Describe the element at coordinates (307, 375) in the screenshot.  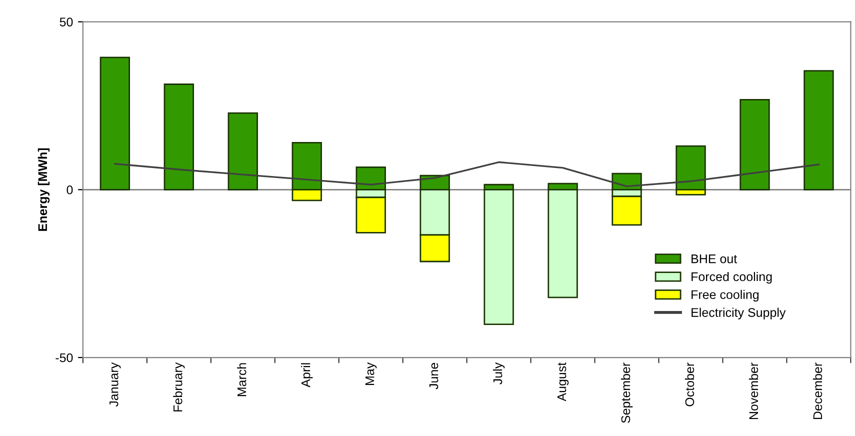
I see `x-tick-label: April` at that location.